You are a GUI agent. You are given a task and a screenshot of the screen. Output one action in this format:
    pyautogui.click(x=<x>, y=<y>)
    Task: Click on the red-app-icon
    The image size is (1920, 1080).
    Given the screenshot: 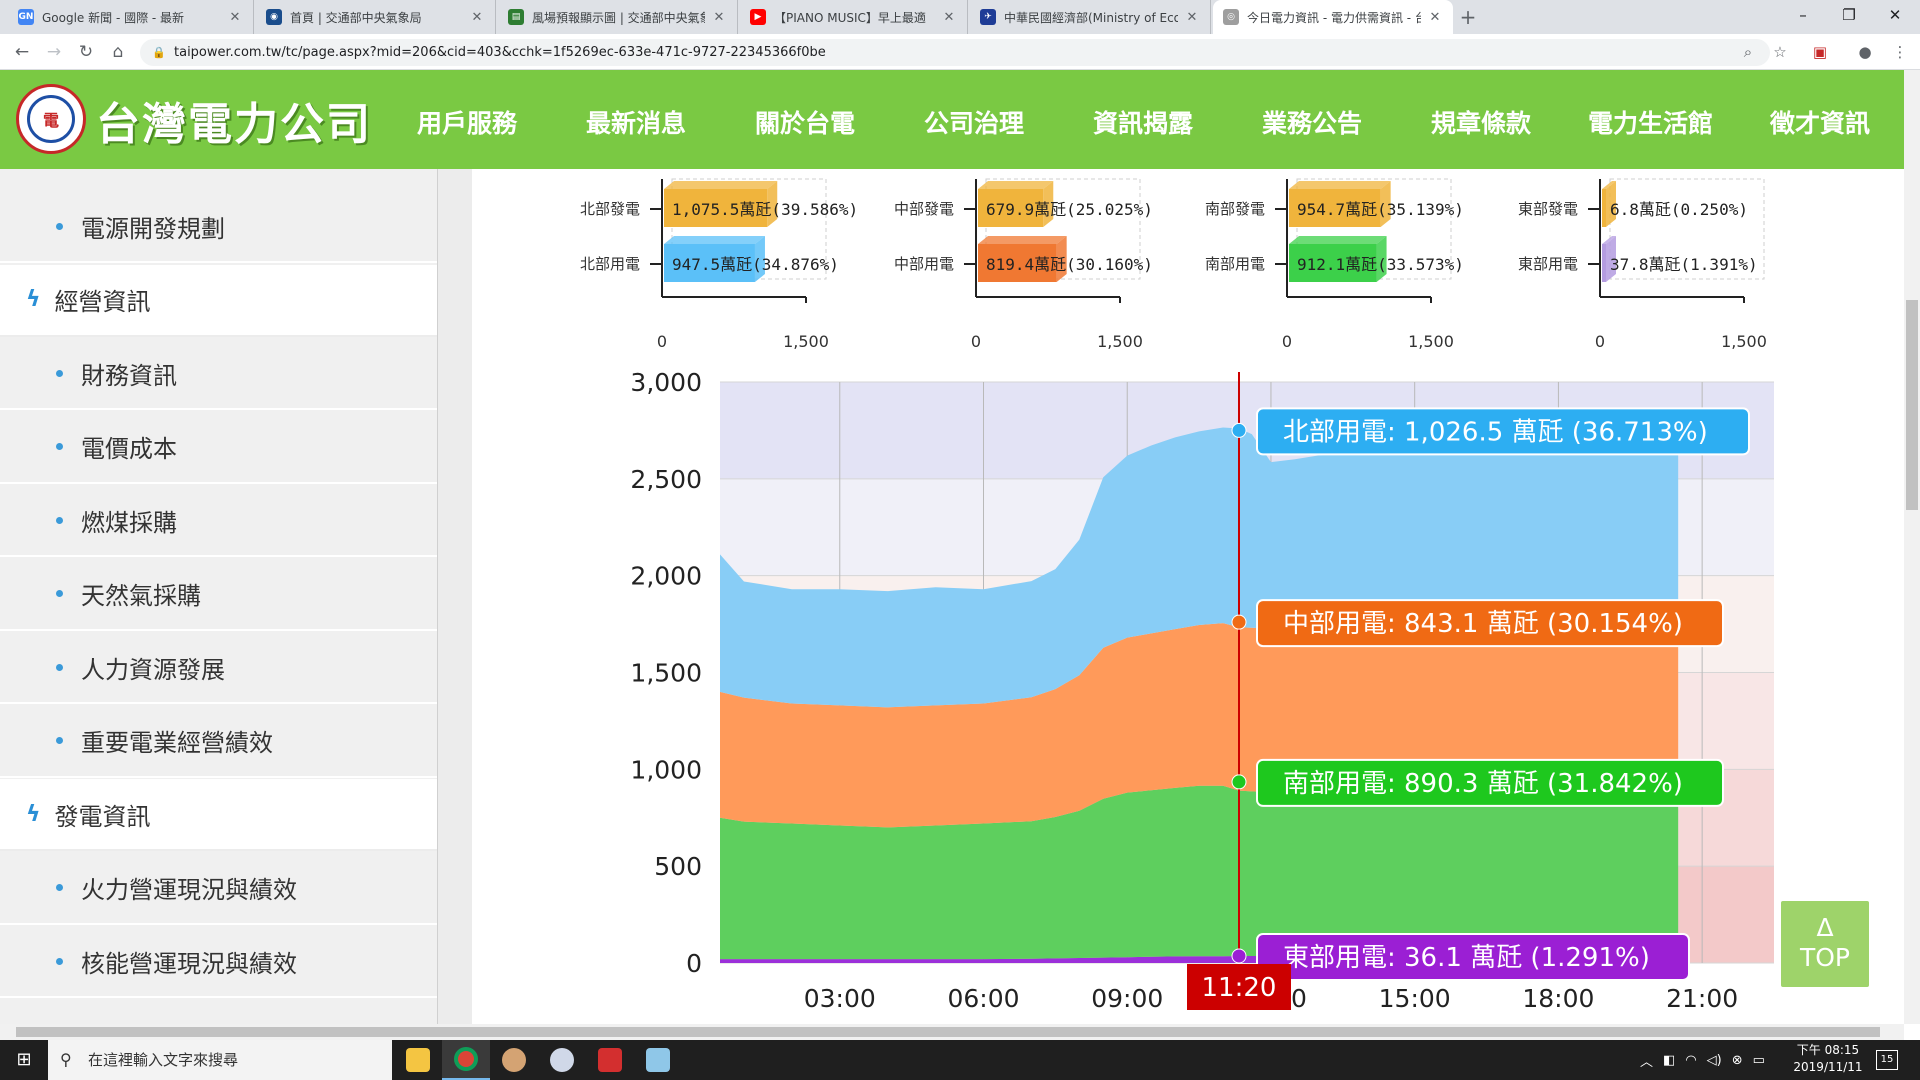 What is the action you would take?
    pyautogui.click(x=610, y=1060)
    